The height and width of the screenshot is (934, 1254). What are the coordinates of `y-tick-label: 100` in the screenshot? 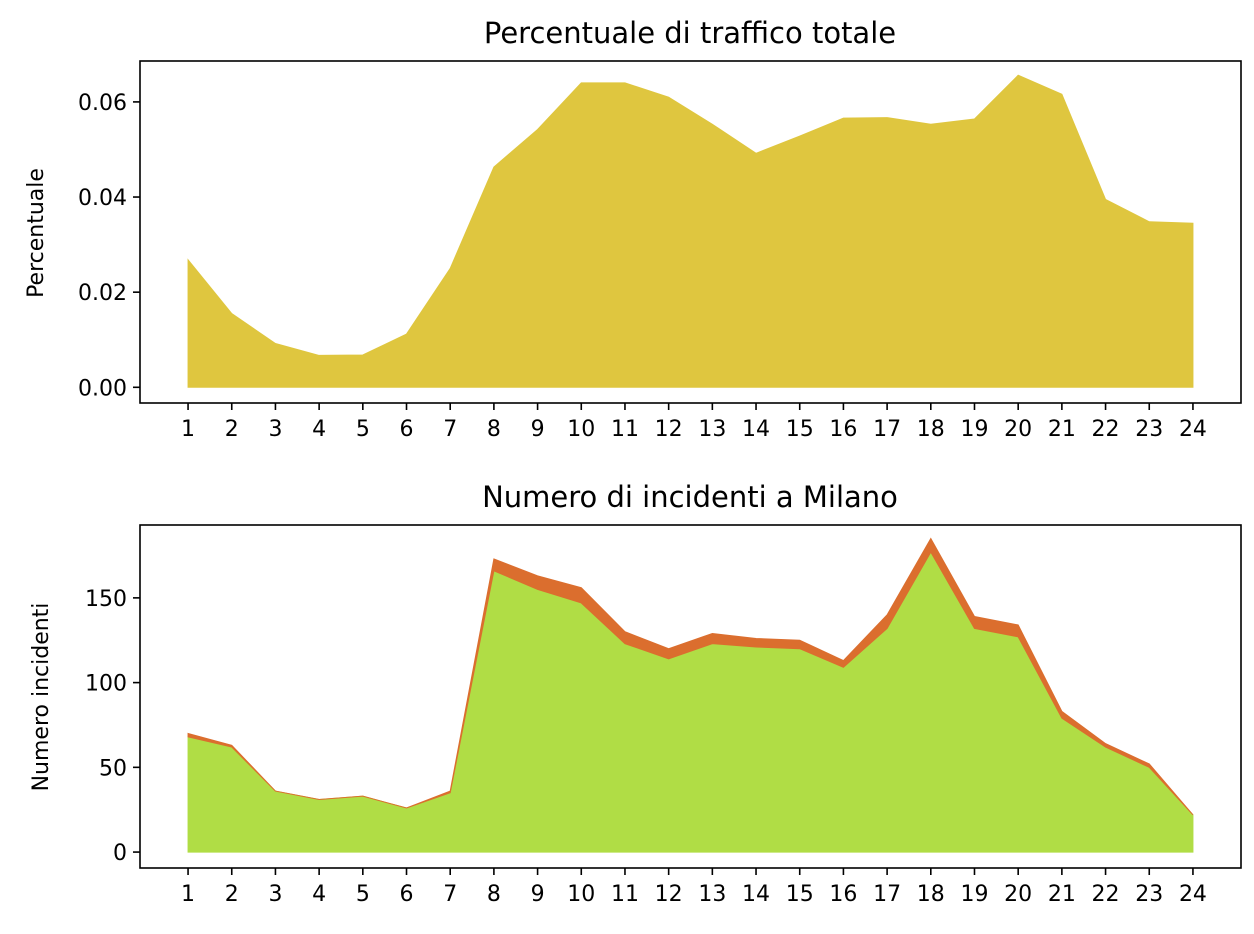 It's located at (106, 684).